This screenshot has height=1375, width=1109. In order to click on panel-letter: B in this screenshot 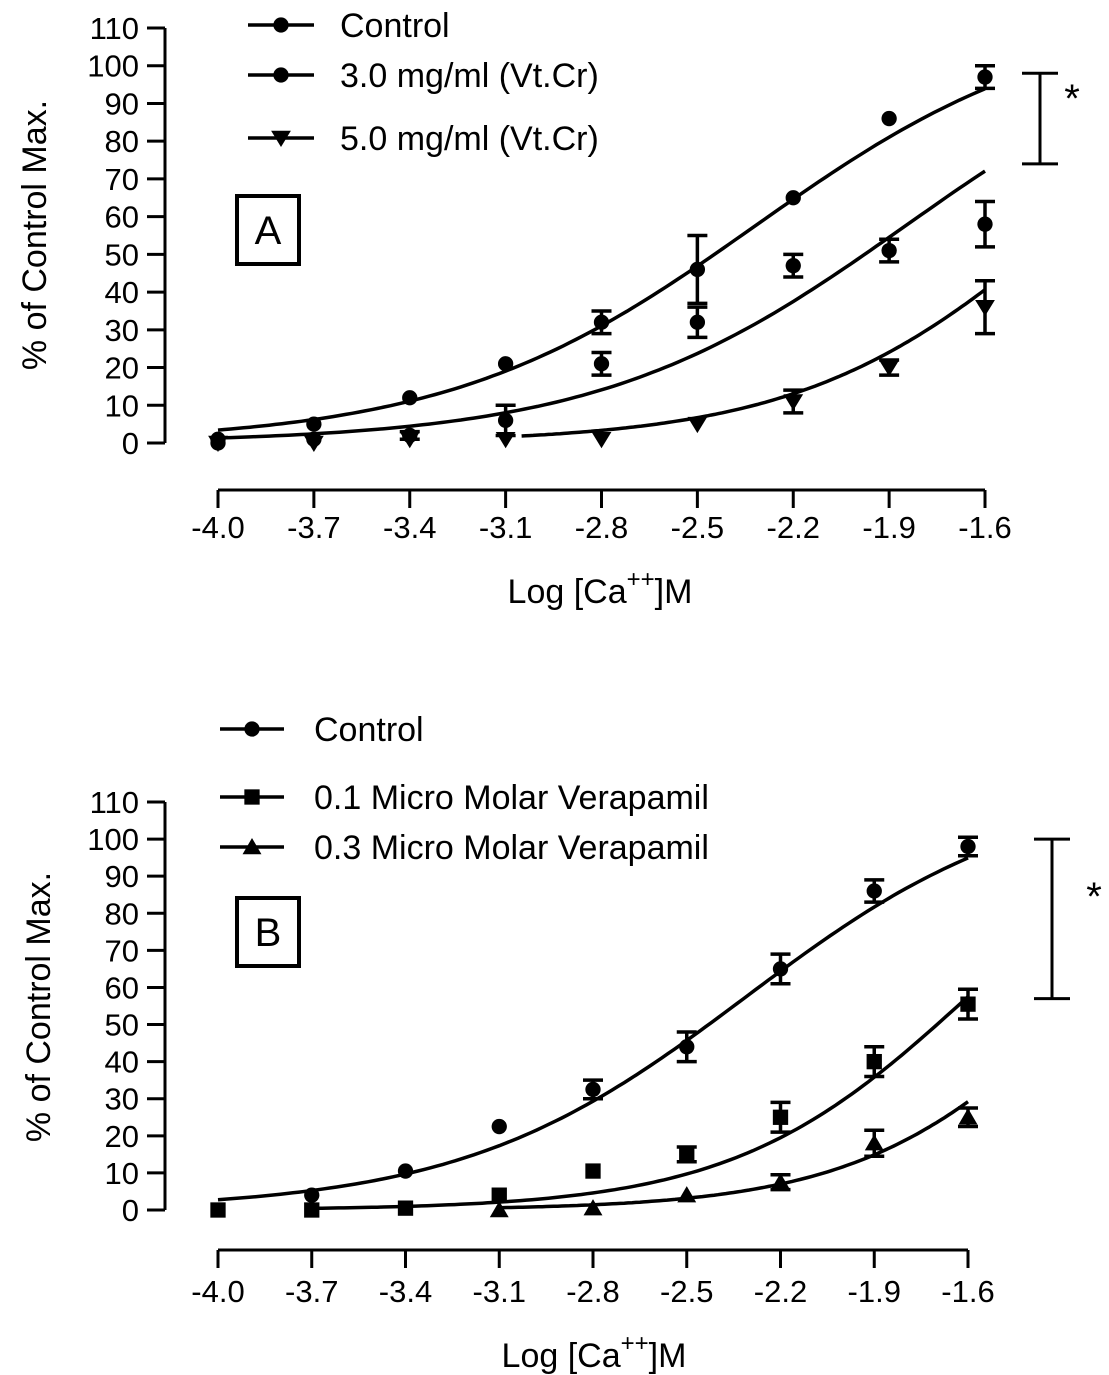, I will do `click(268, 933)`.